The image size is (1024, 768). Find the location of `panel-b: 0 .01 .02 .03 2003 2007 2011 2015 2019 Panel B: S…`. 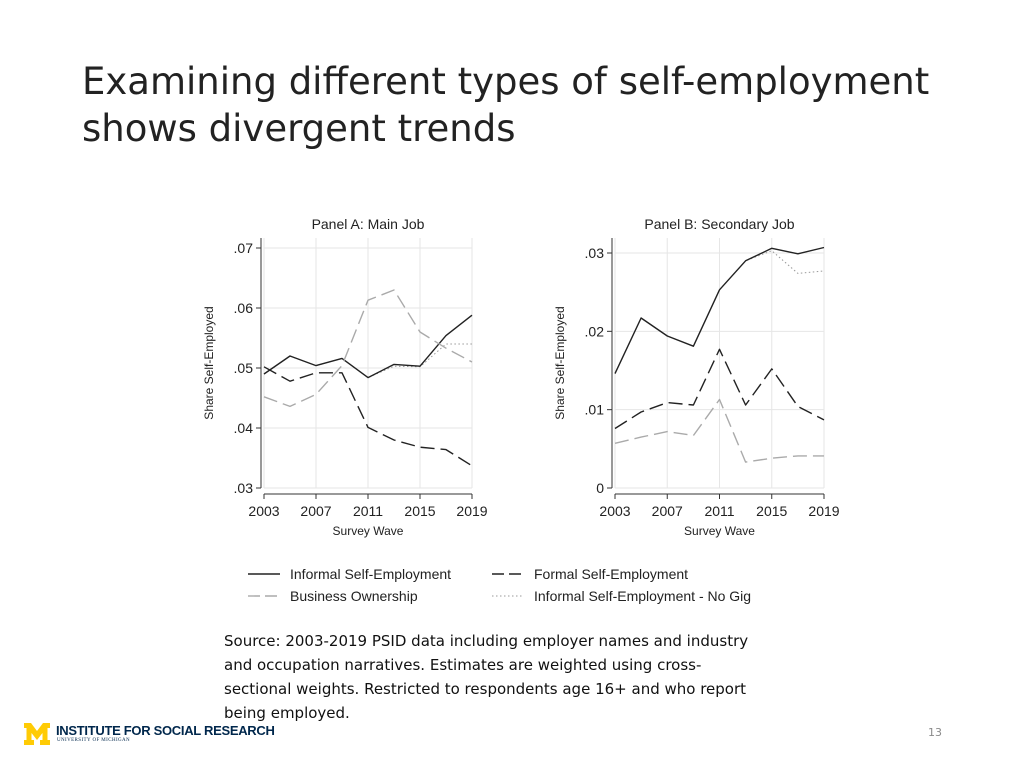

panel-b: 0 .01 .02 .03 2003 2007 2011 2015 2019 Panel B: S… is located at coordinates (696, 377).